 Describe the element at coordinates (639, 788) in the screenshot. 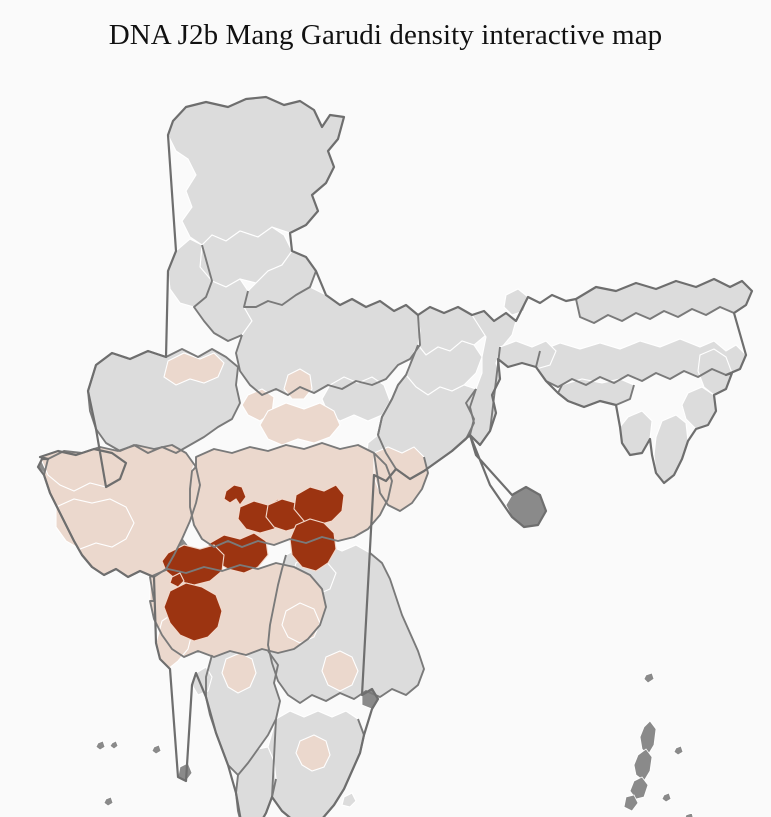

I see `island-south-andaman` at that location.